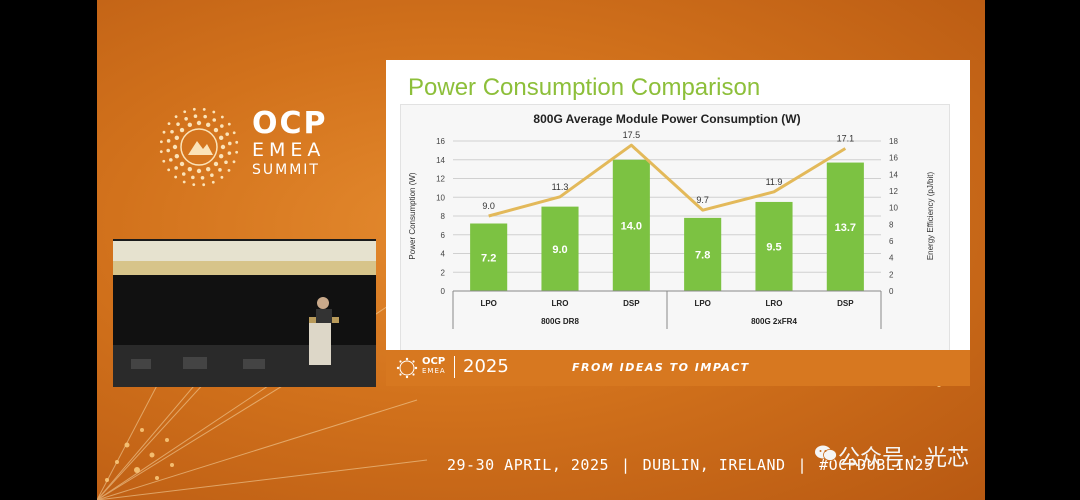  I want to click on speaker-video-feed, so click(244, 313).